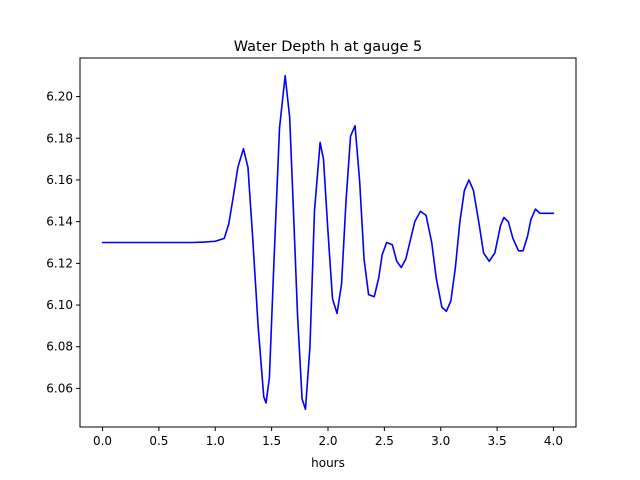 The width and height of the screenshot is (640, 480). What do you see at coordinates (553, 441) in the screenshot?
I see `x-tick-label: 4.0` at bounding box center [553, 441].